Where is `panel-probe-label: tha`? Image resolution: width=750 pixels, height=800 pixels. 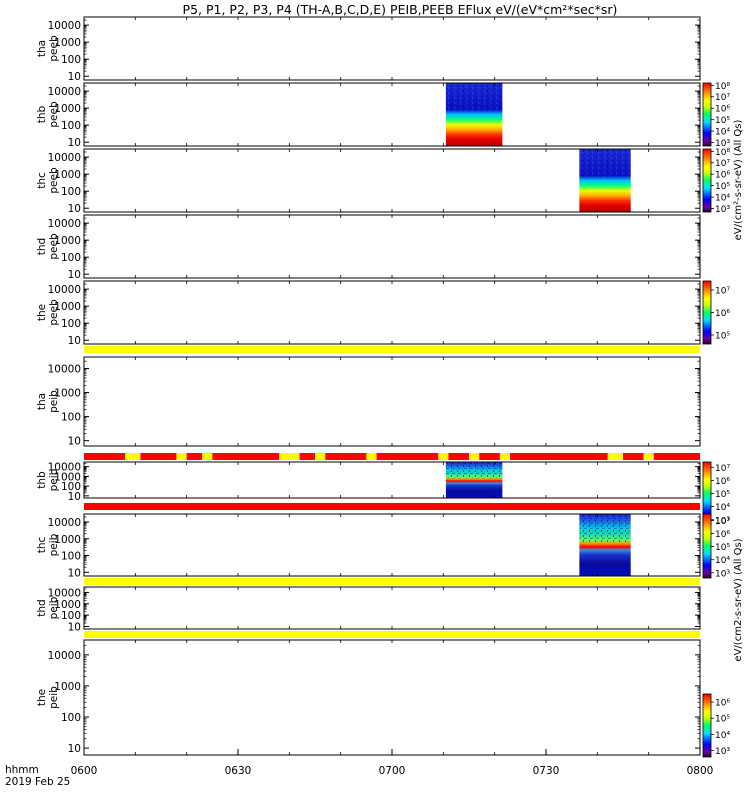 panel-probe-label: tha is located at coordinates (42, 401).